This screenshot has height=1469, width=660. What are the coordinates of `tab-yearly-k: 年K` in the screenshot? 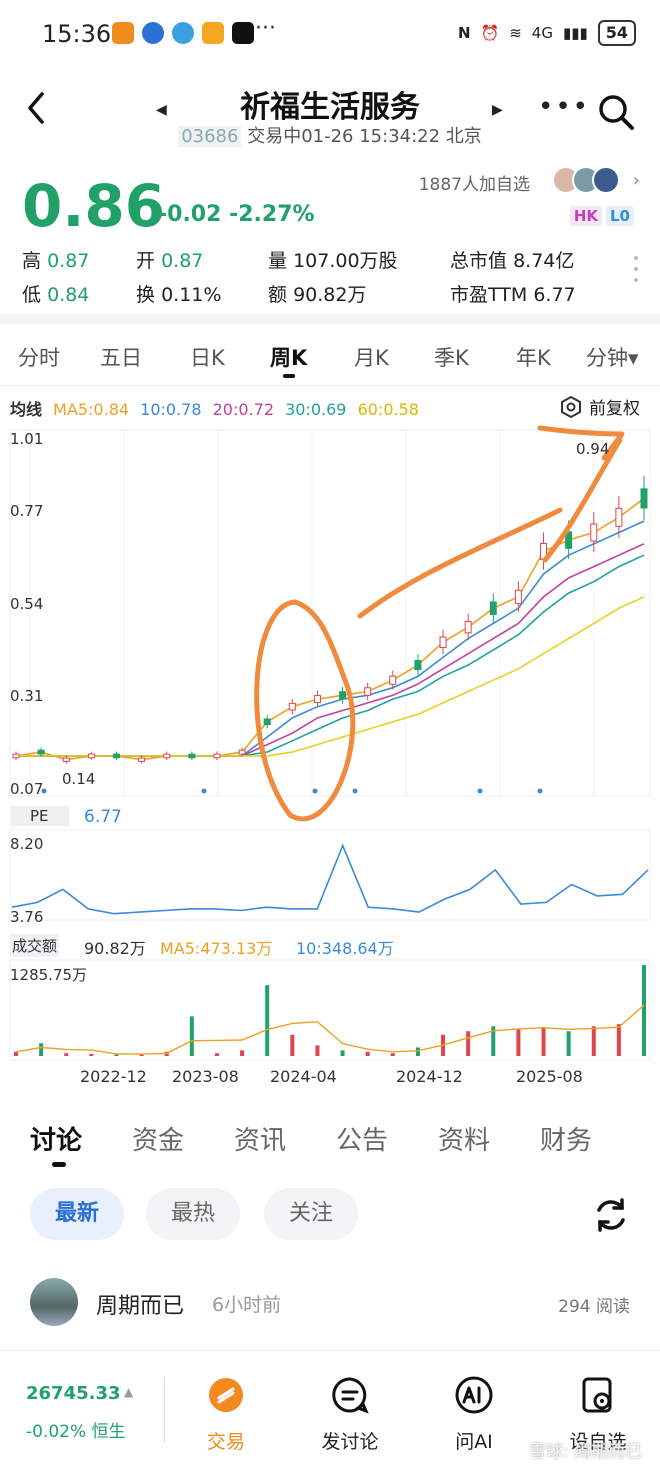 It's located at (533, 358).